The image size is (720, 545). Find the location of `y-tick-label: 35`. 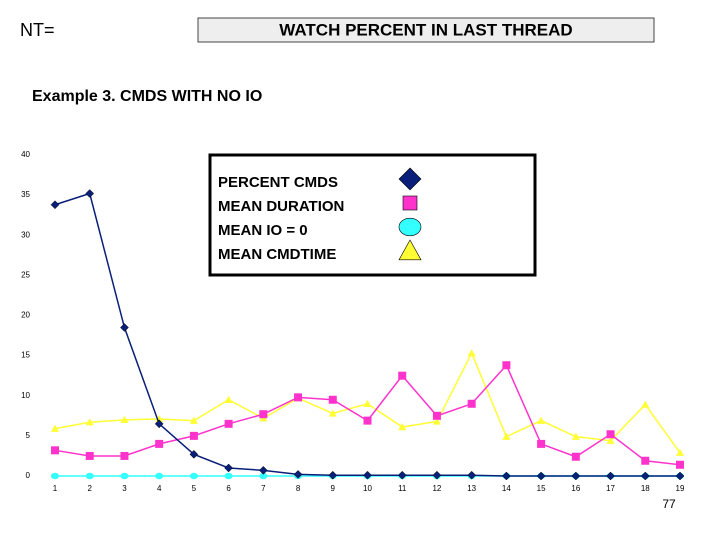

y-tick-label: 35 is located at coordinates (25, 194).